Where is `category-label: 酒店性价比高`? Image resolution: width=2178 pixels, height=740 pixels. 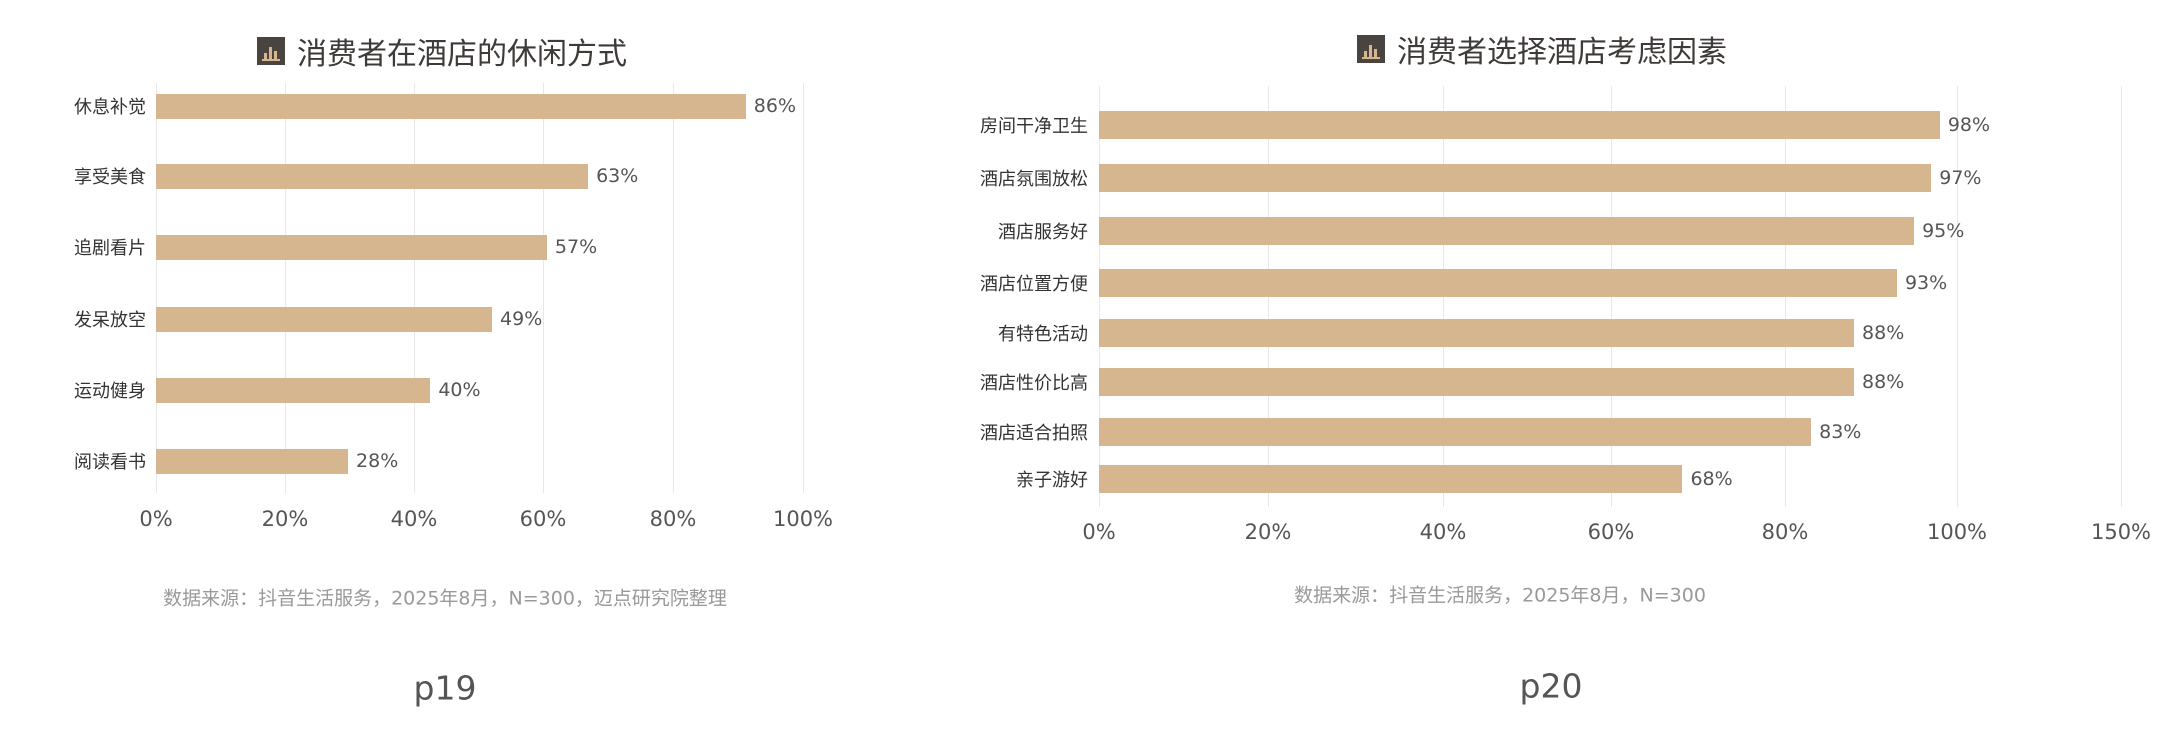
category-label: 酒店性价比高 is located at coordinates (1034, 383).